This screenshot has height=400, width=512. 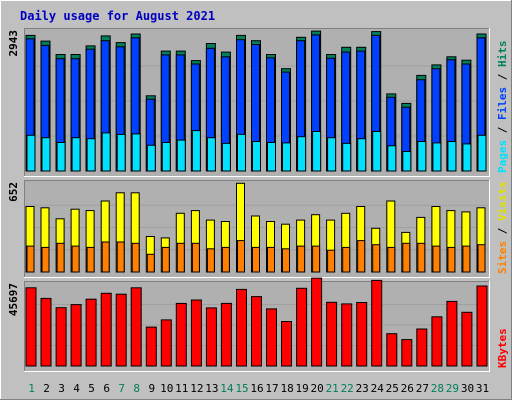 What do you see at coordinates (422, 388) in the screenshot?
I see `x-tick-label-day-27: 27` at bounding box center [422, 388].